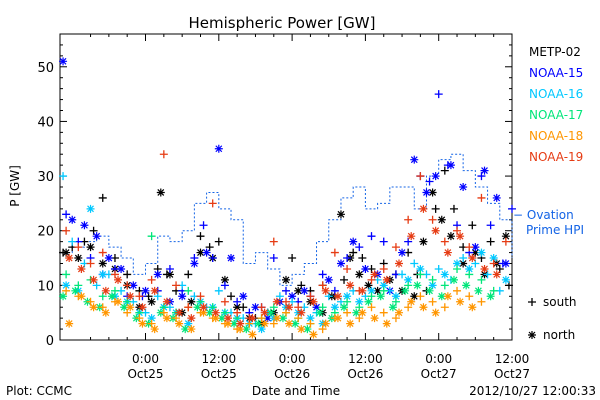 This screenshot has width=600, height=400. What do you see at coordinates (296, 391) in the screenshot?
I see `x-axis-label: Date and Time` at bounding box center [296, 391].